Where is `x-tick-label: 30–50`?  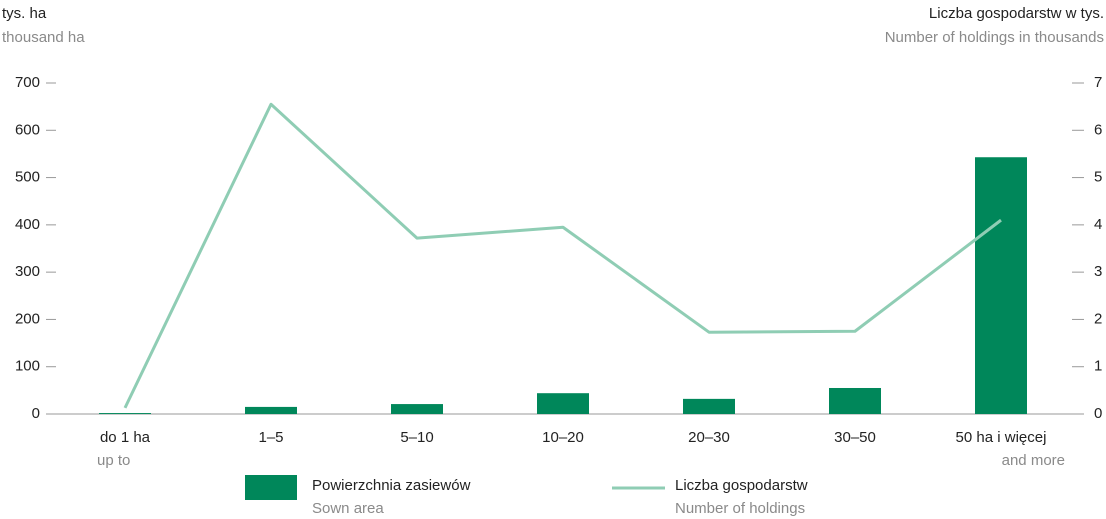
x-tick-label: 30–50 is located at coordinates (855, 437).